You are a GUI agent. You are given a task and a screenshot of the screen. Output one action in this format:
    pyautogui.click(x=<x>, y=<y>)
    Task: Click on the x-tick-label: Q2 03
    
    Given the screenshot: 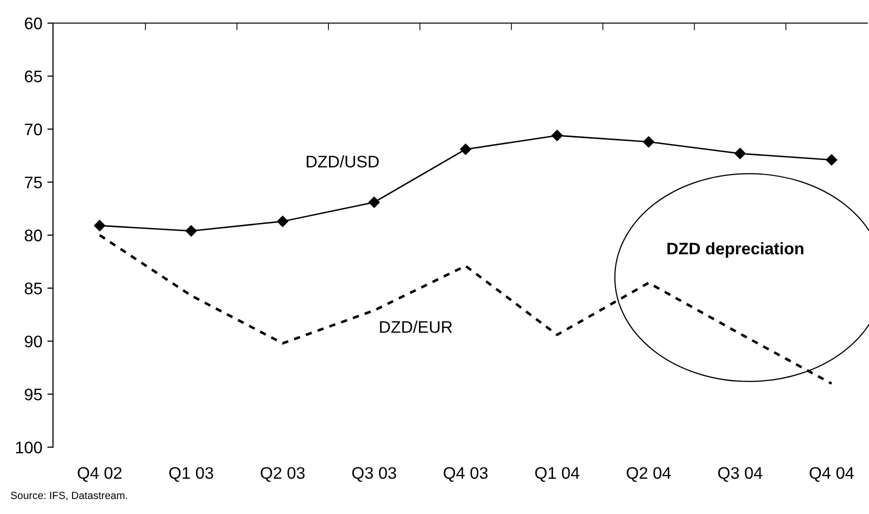 What is the action you would take?
    pyautogui.click(x=282, y=474)
    